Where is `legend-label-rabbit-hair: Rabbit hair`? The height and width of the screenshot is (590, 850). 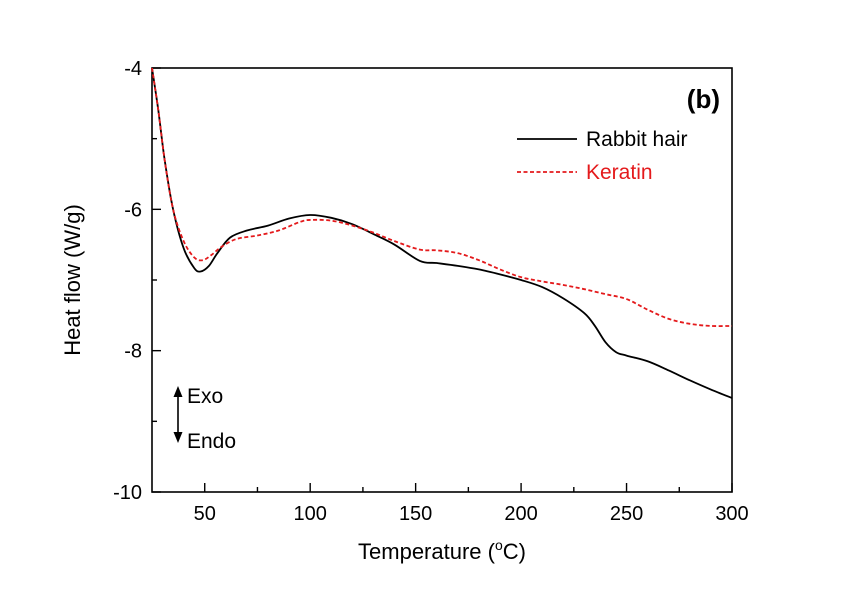
legend-label-rabbit-hair: Rabbit hair is located at coordinates (637, 139).